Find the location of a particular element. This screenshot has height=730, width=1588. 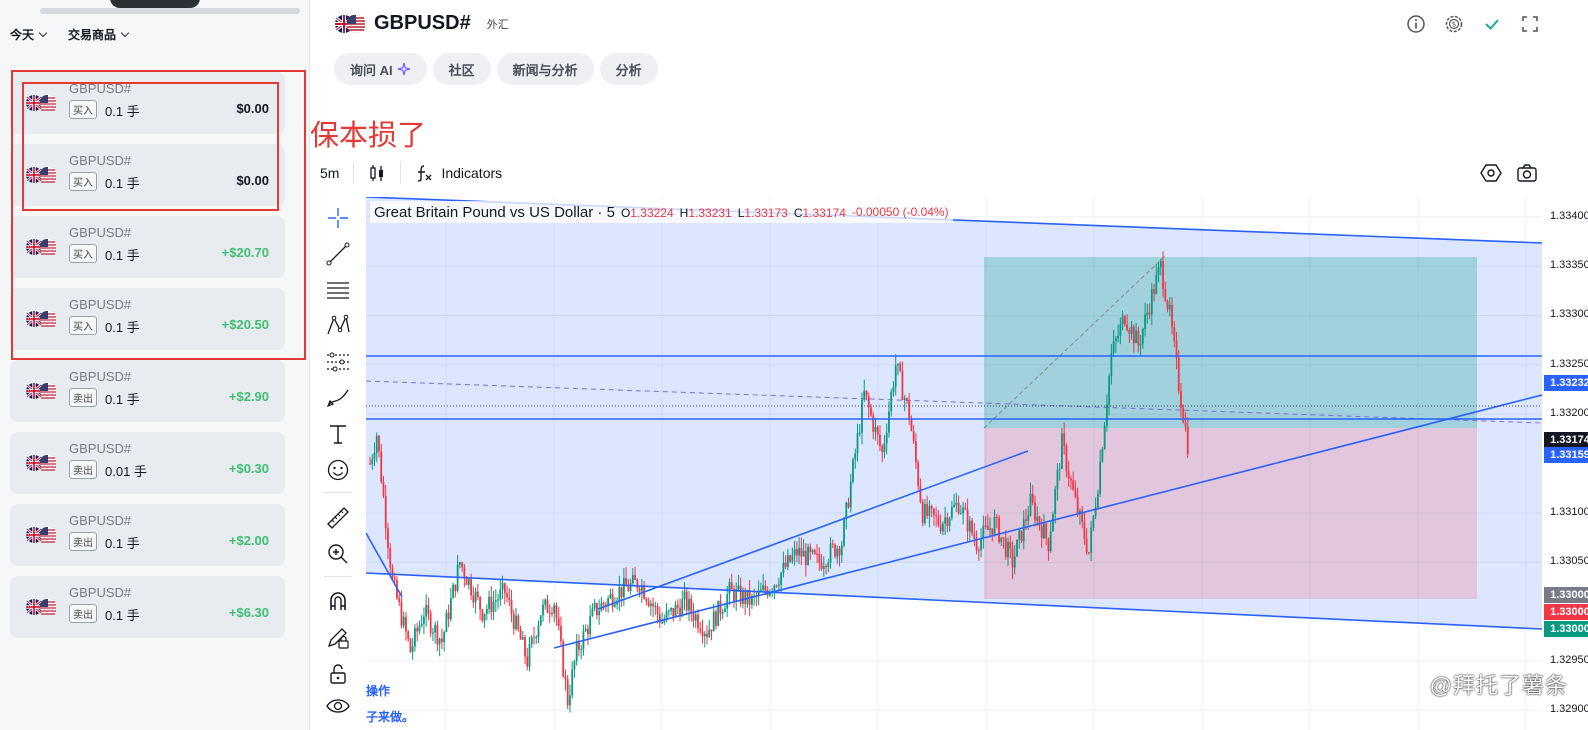

tab-analysis: 分析 is located at coordinates (628, 69).